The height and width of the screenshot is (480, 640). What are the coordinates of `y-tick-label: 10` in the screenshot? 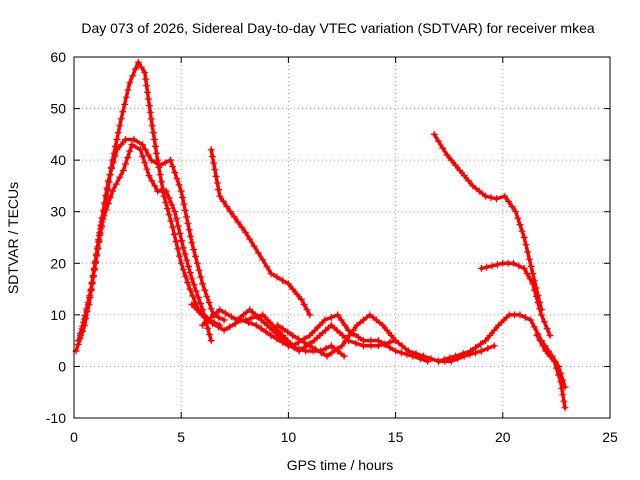 It's located at (58, 315).